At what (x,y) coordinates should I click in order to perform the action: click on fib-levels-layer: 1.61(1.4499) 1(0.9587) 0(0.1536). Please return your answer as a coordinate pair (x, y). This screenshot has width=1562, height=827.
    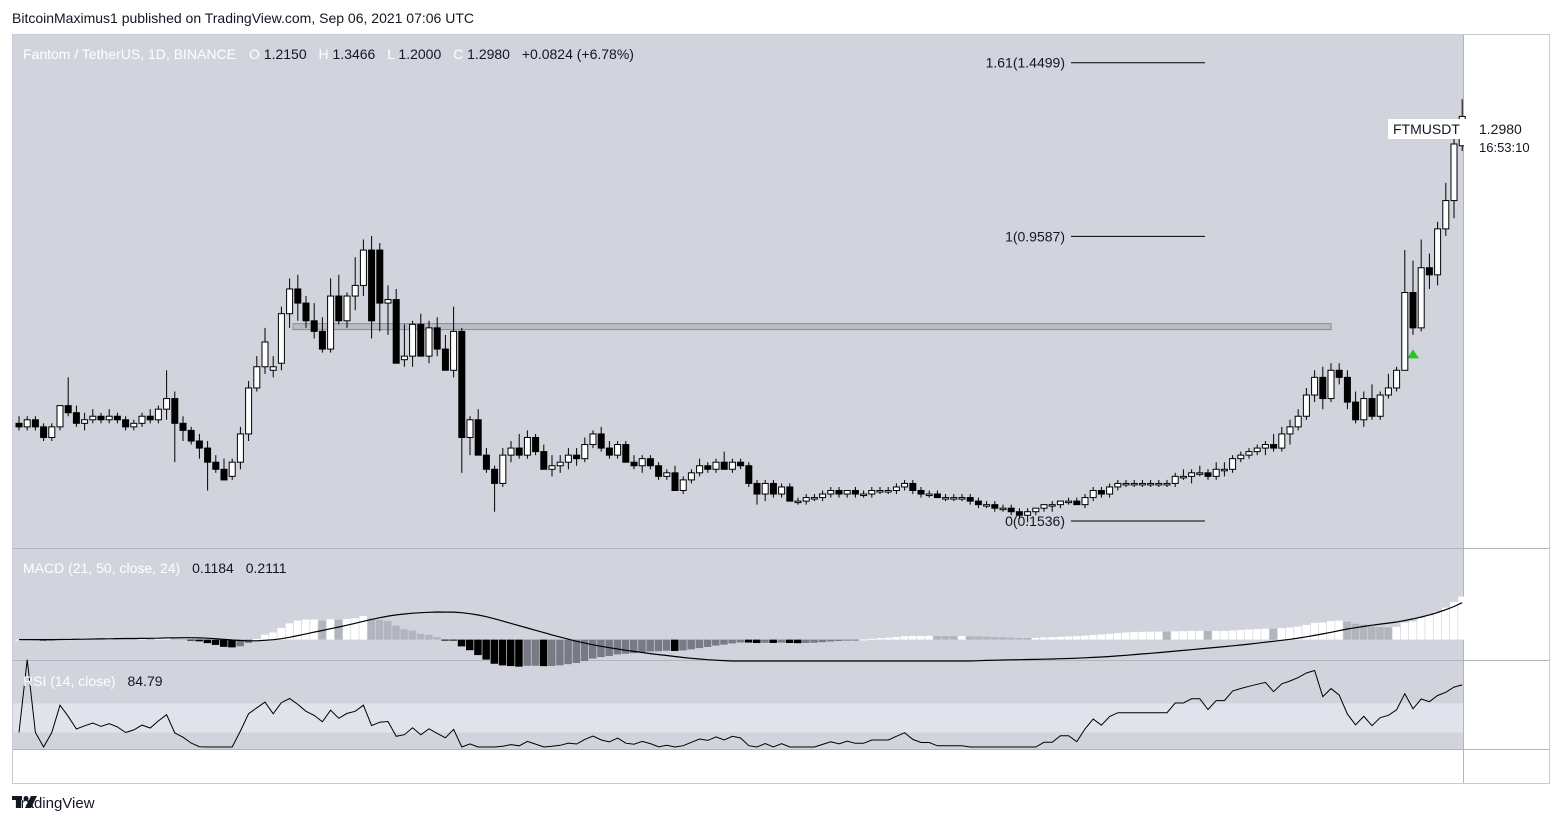
    Looking at the image, I should click on (1095, 292).